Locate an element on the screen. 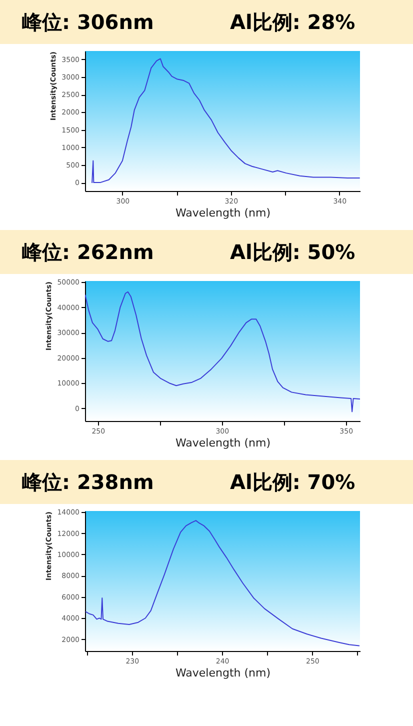  chart-title: 峰位: 306nm is located at coordinates (88, 22).